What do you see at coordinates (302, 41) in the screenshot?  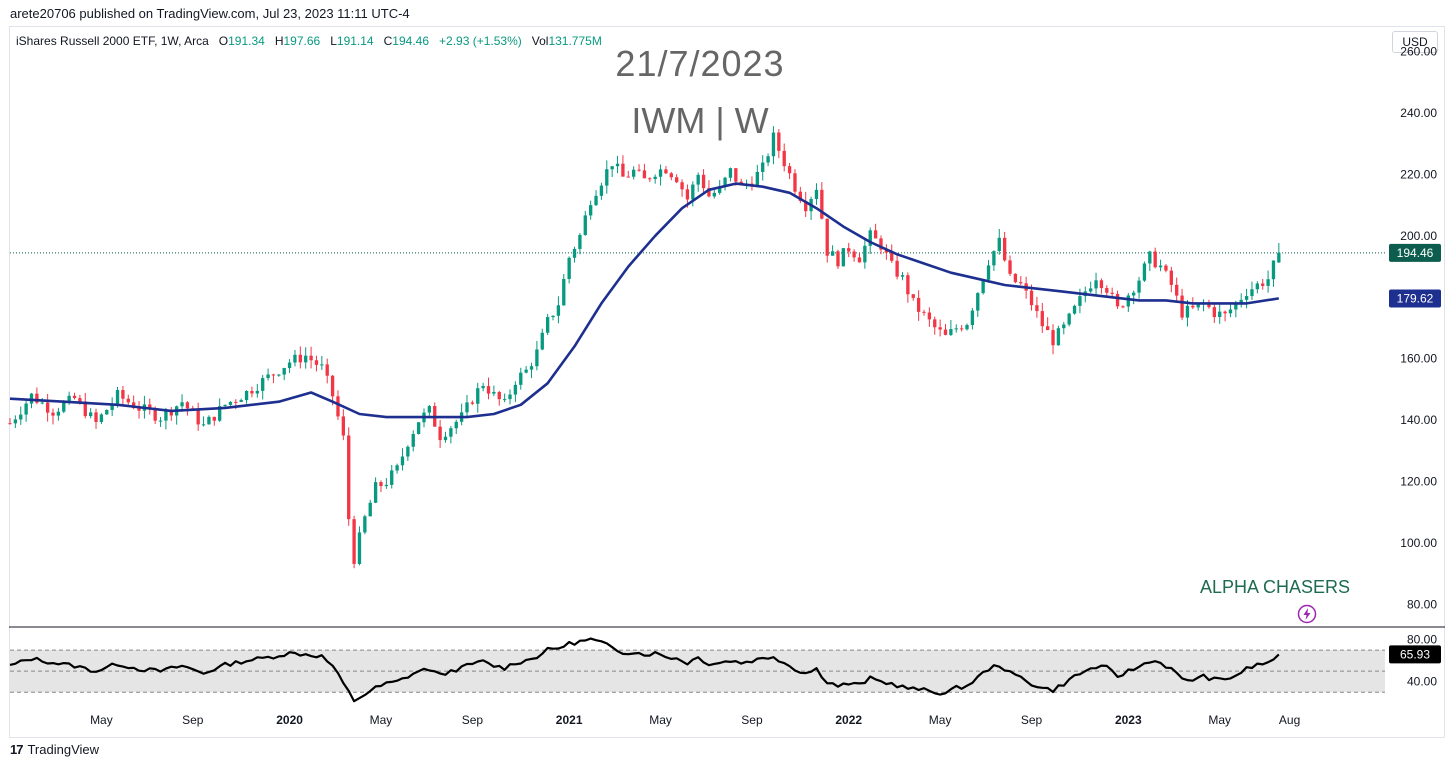 I see `high-value: 197.66` at bounding box center [302, 41].